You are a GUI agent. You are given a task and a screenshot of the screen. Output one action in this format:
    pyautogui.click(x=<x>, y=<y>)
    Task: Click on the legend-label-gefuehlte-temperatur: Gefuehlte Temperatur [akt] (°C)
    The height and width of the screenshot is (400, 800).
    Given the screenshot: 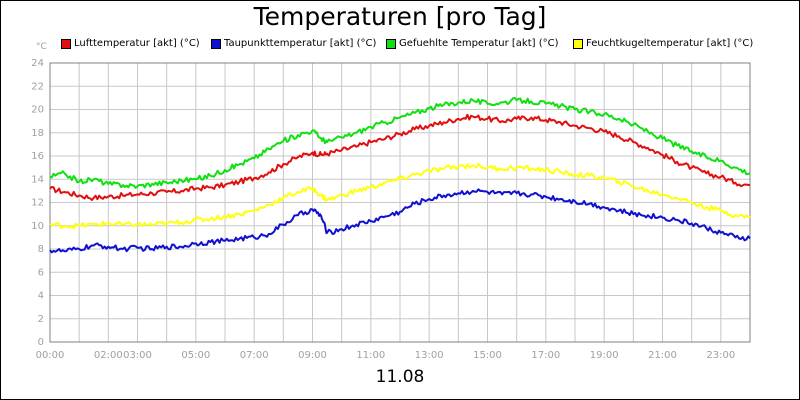 What is the action you would take?
    pyautogui.click(x=479, y=43)
    